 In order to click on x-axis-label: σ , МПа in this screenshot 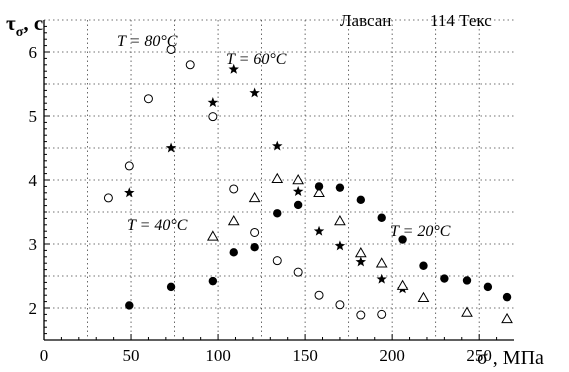, I will do `click(510, 358)`.